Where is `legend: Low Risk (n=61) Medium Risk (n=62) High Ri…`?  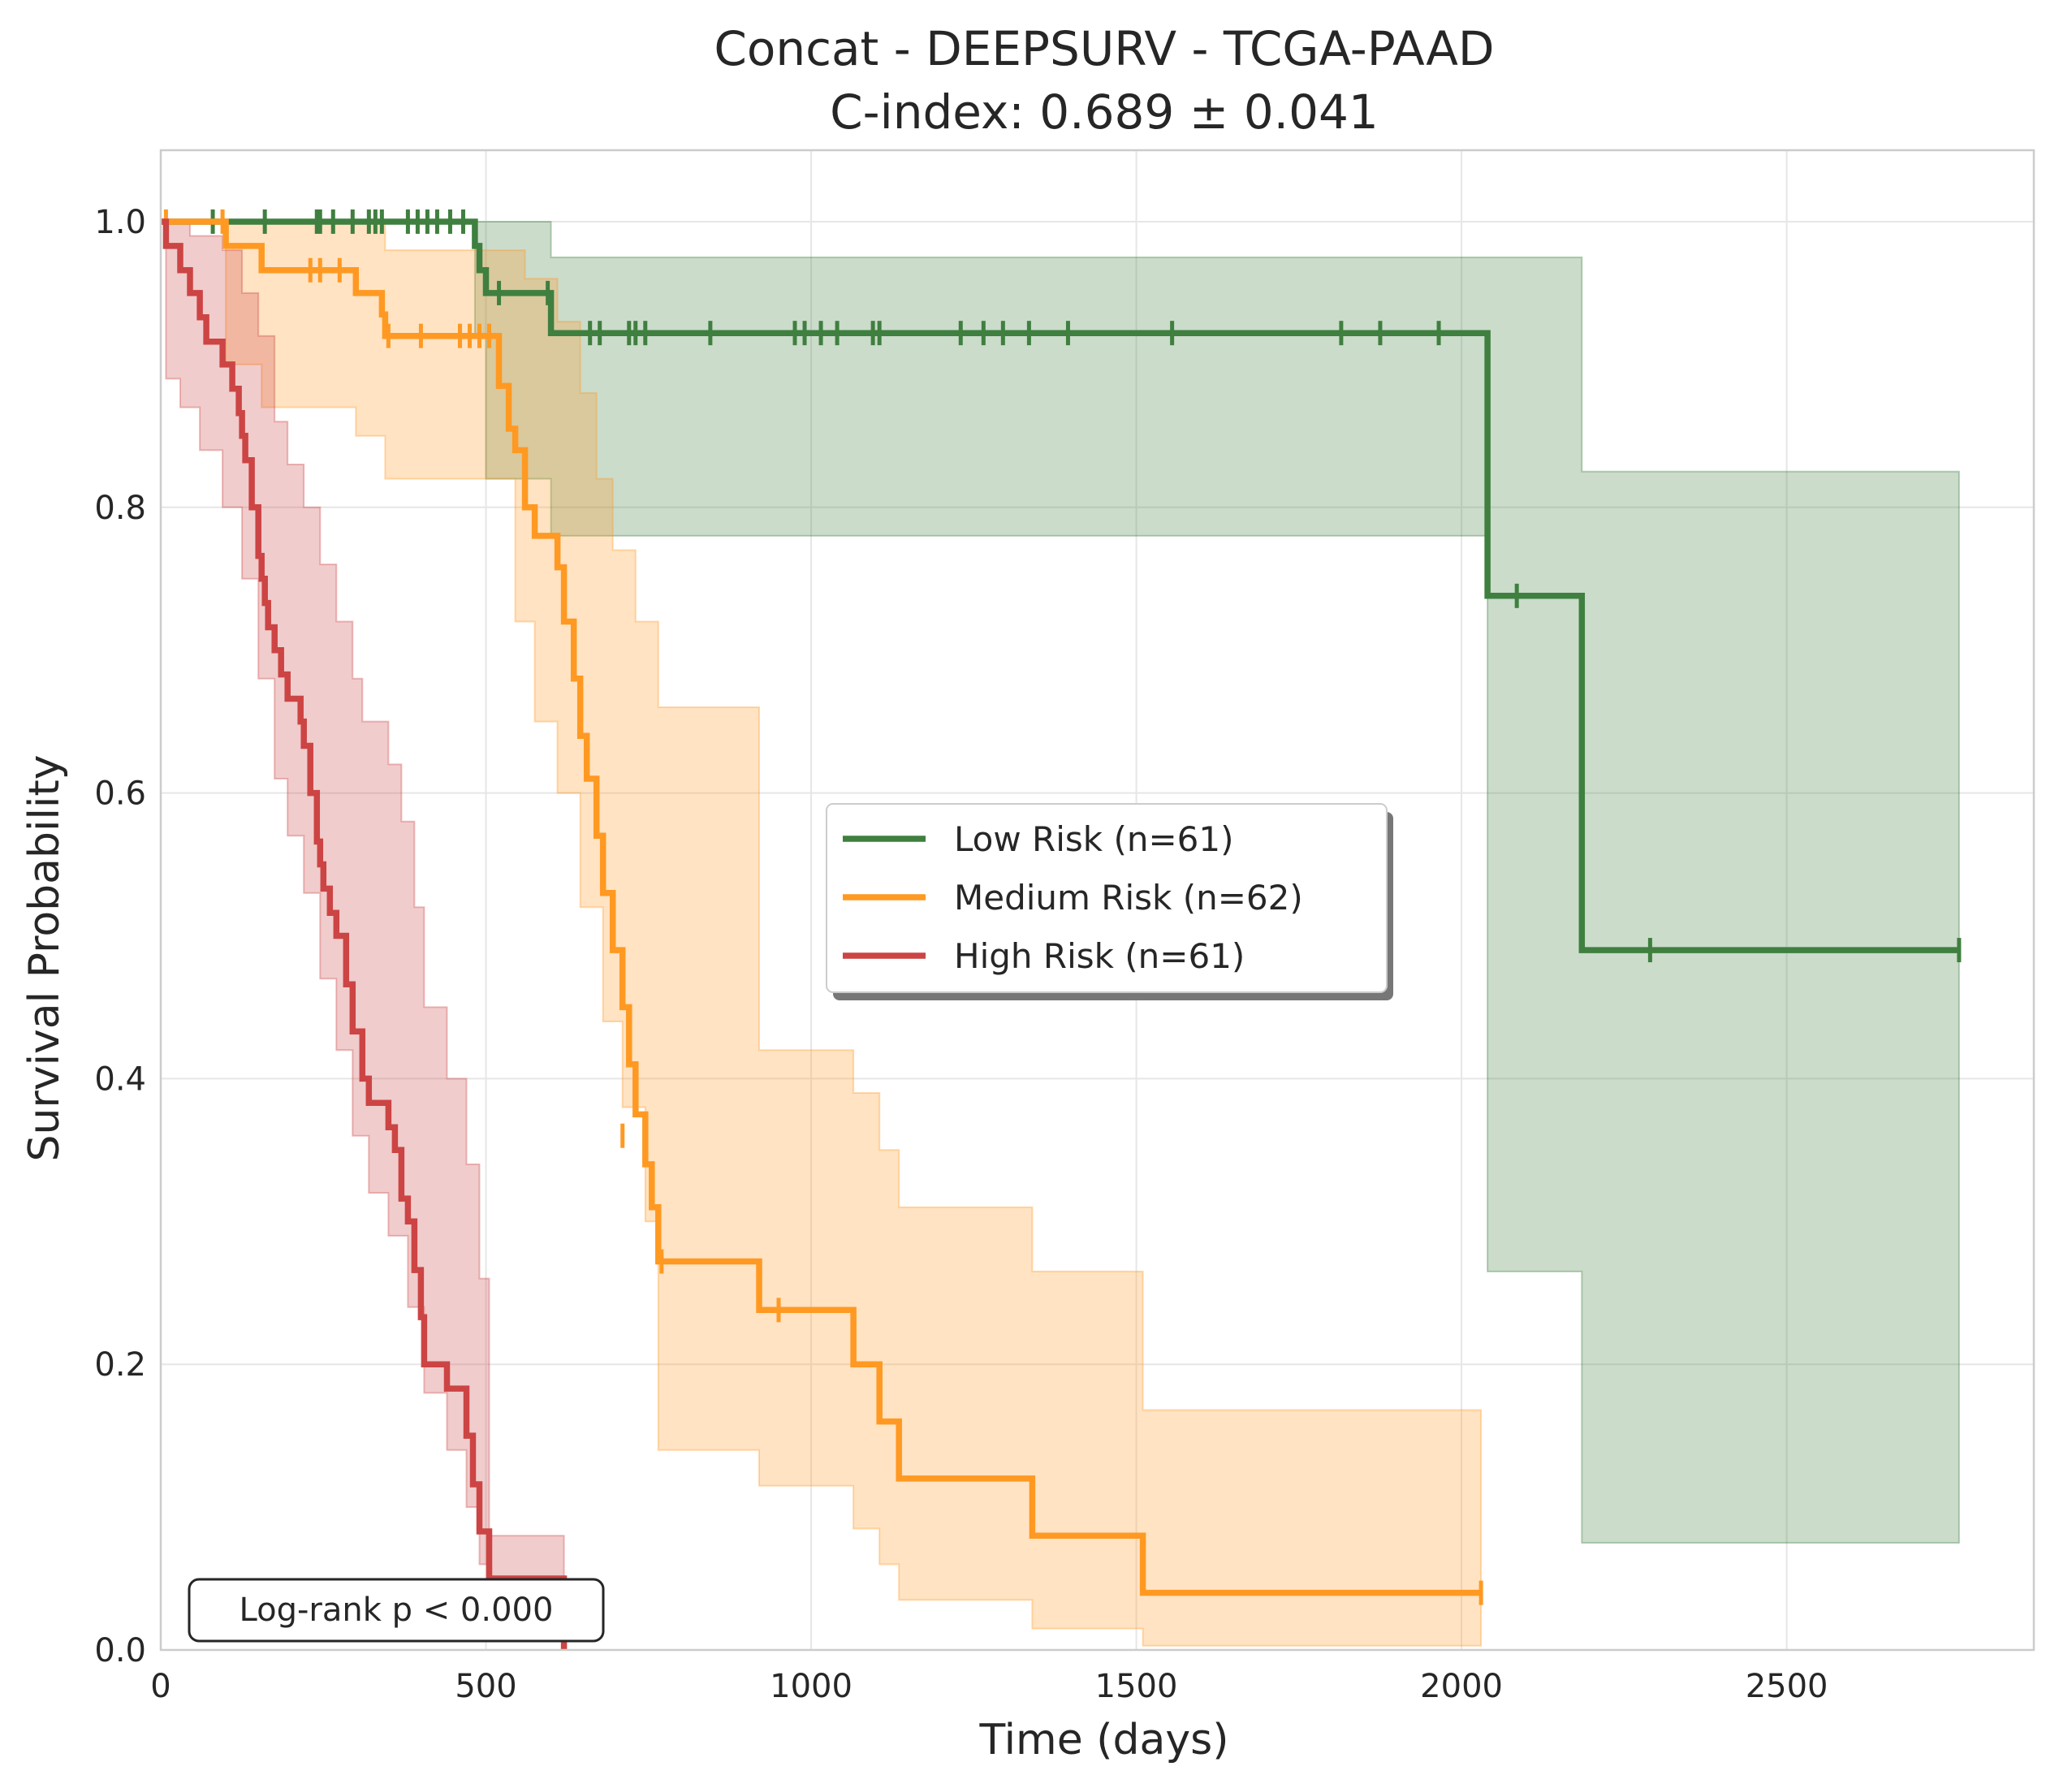 legend: Low Risk (n=61) Medium Risk (n=62) High Ri… is located at coordinates (1109, 901).